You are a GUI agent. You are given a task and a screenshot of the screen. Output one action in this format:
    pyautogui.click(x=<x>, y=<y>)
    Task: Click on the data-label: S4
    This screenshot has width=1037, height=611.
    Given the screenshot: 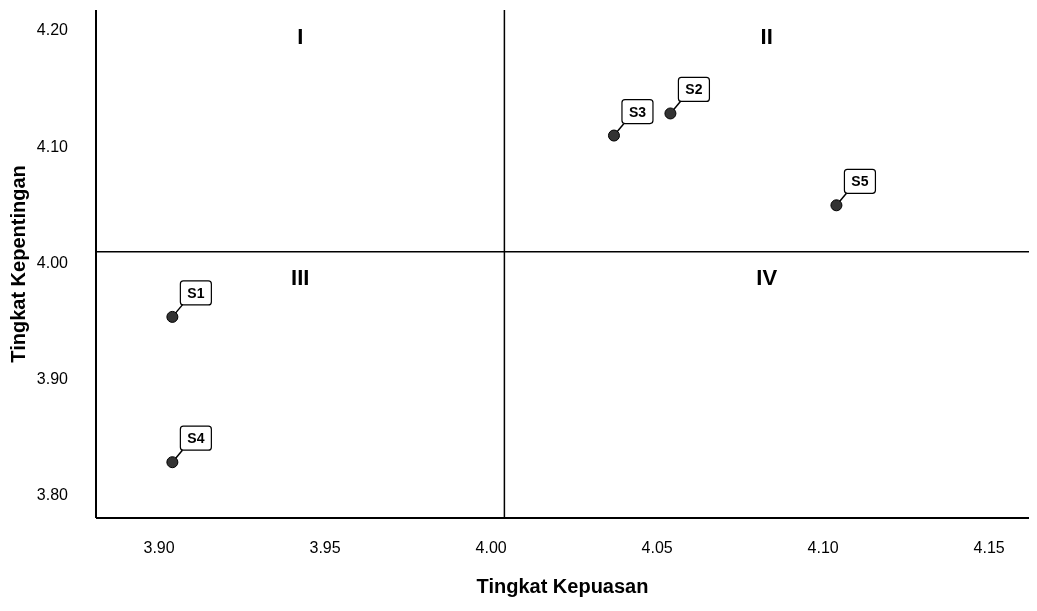 What is the action you would take?
    pyautogui.click(x=196, y=438)
    